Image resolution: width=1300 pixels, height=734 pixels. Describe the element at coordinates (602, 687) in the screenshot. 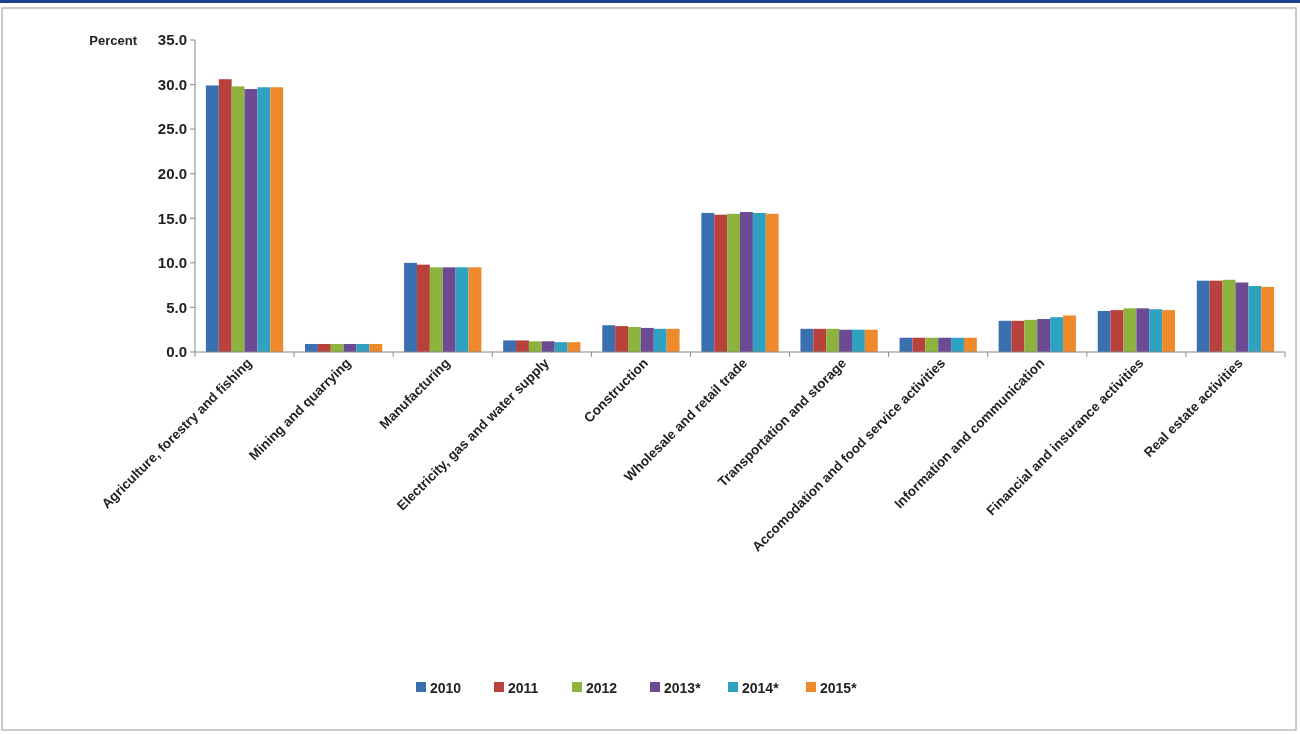

I see `legend-label: 2012` at that location.